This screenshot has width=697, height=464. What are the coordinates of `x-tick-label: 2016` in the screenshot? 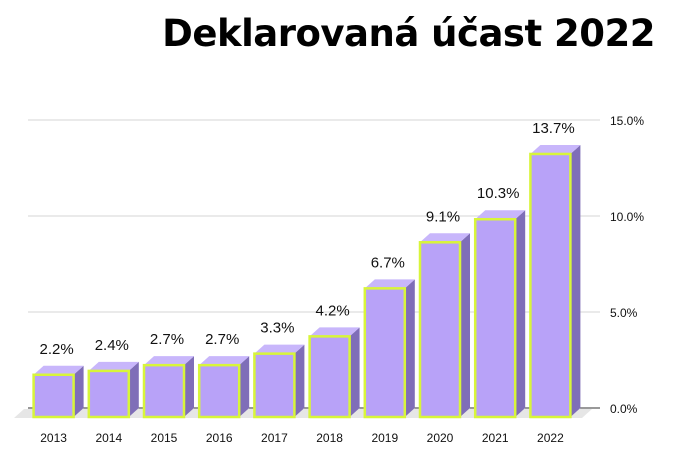 It's located at (219, 438).